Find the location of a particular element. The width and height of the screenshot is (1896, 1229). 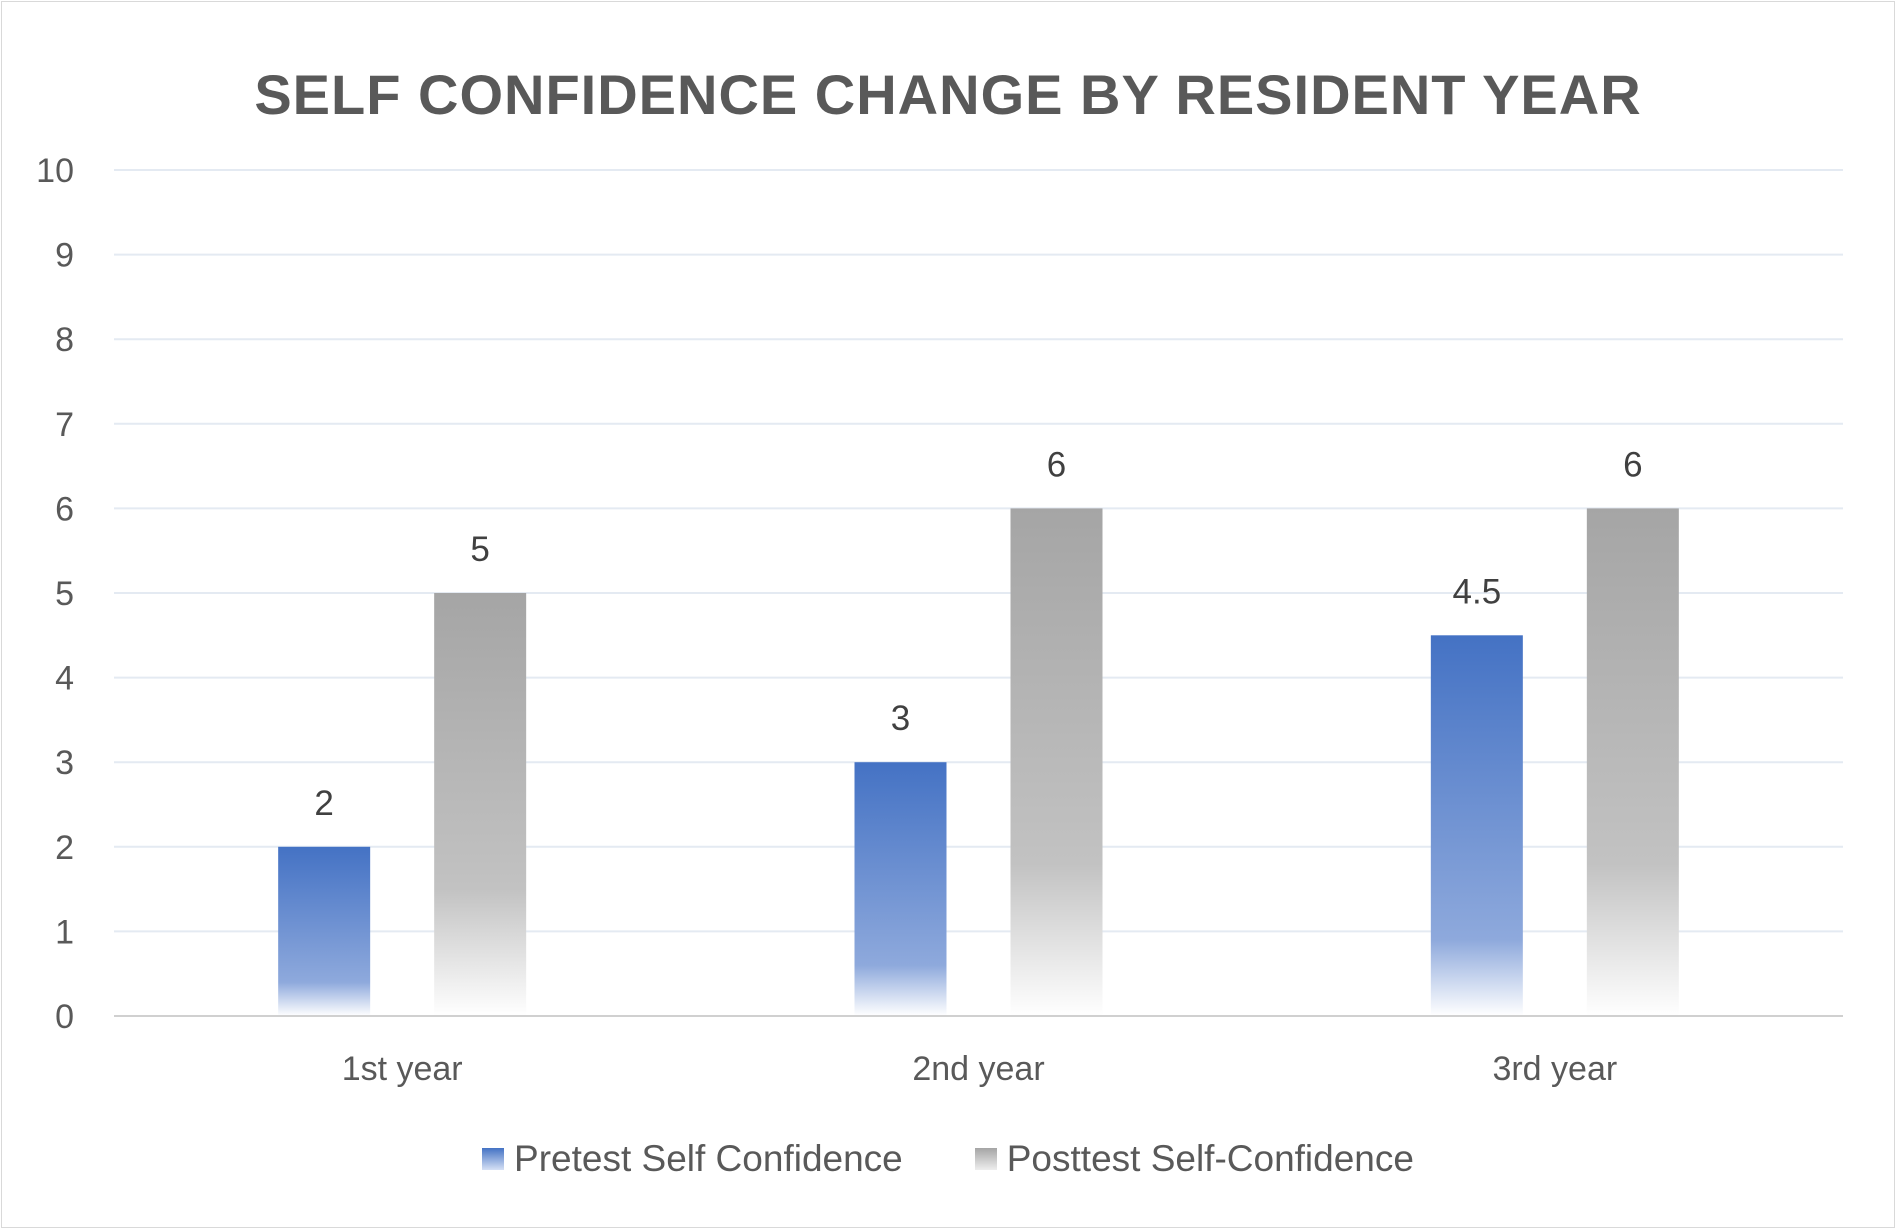

data-label-pretest-3: 4.5 is located at coordinates (1477, 591).